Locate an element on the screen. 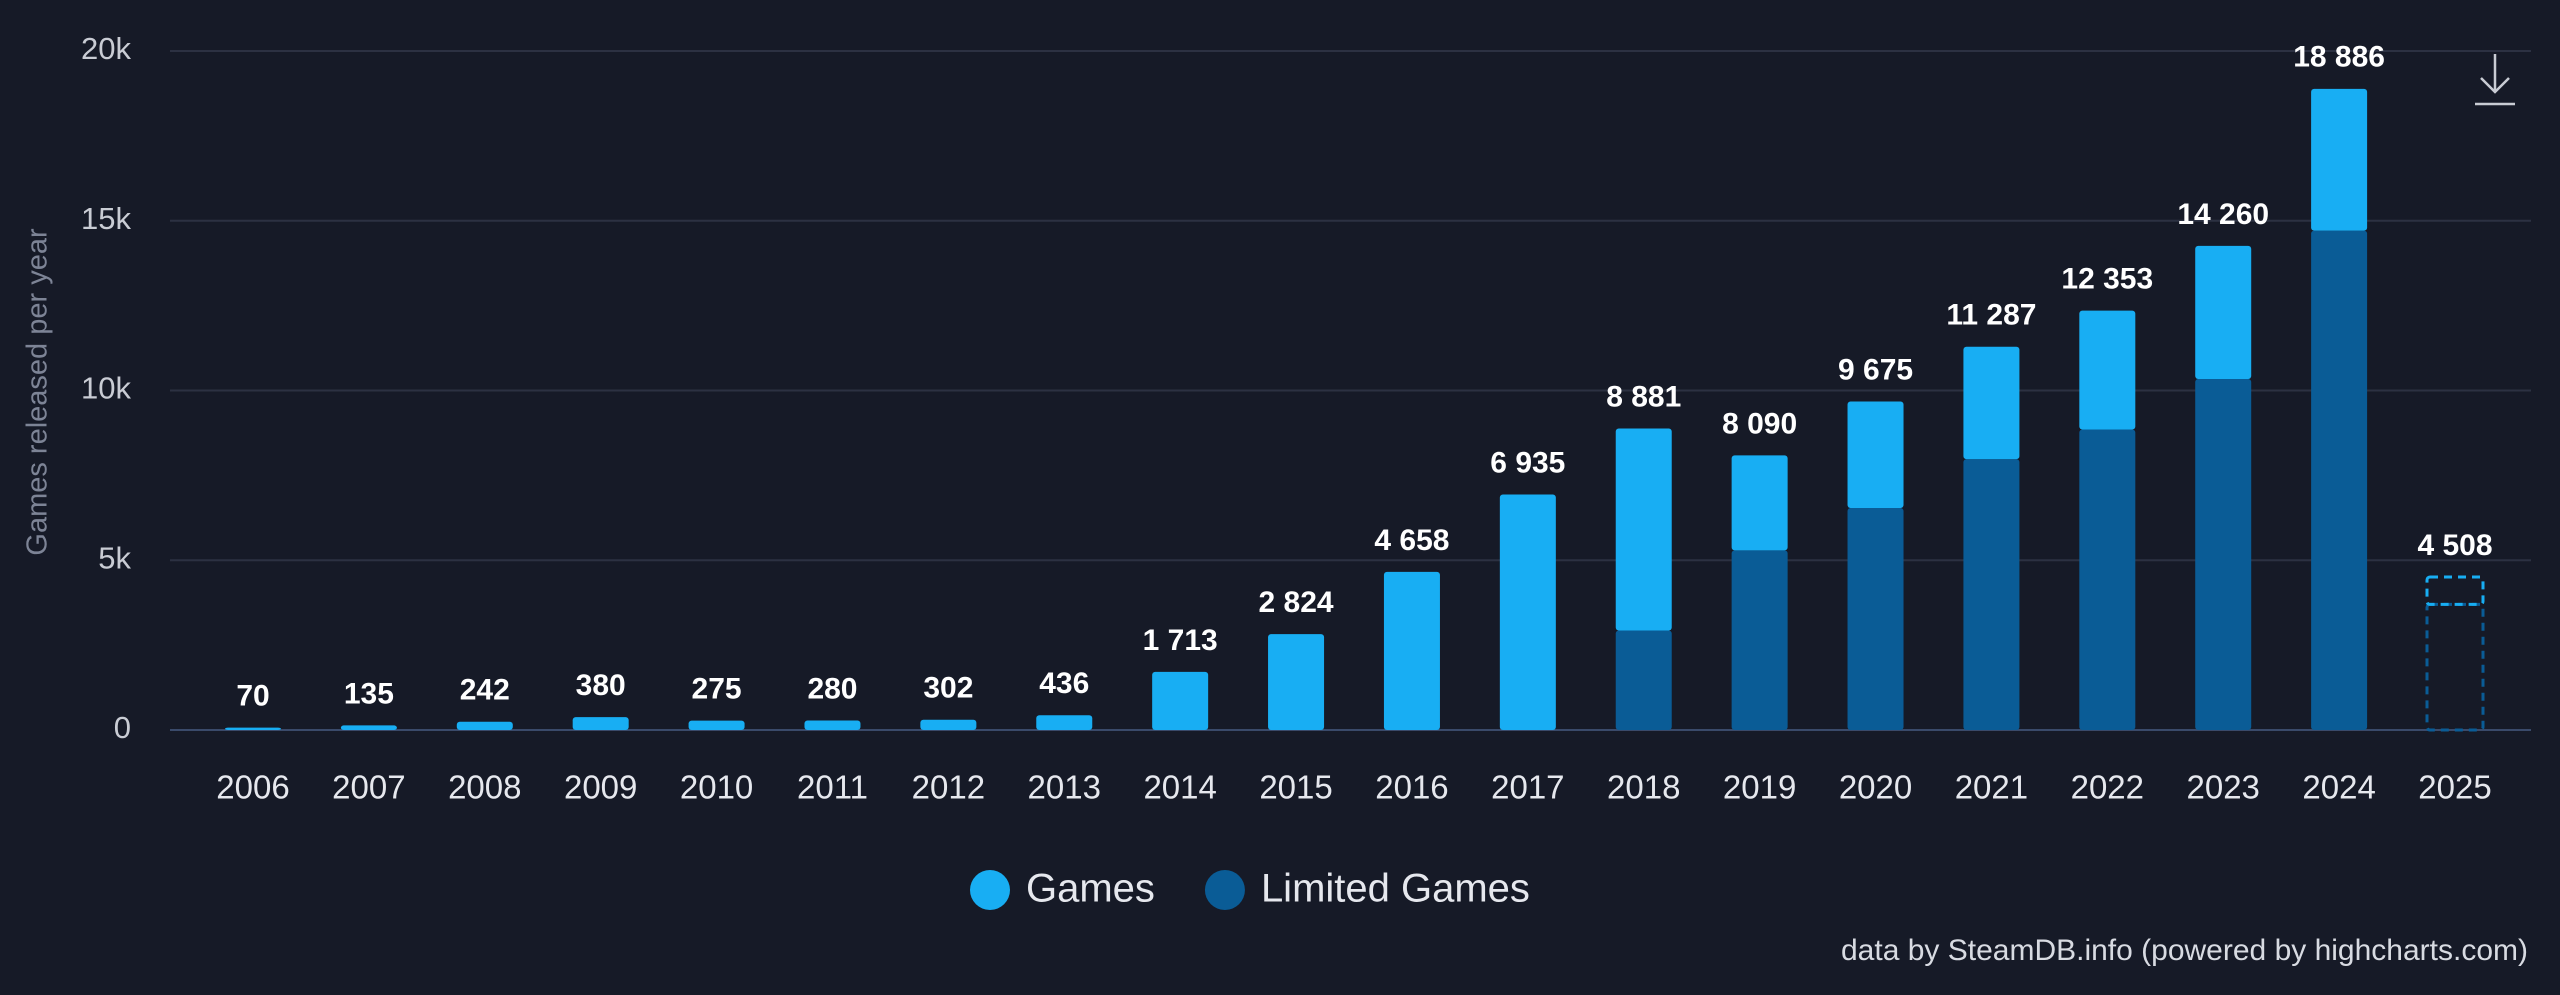 The width and height of the screenshot is (2560, 995). y-tick-label: 10k is located at coordinates (106, 388).